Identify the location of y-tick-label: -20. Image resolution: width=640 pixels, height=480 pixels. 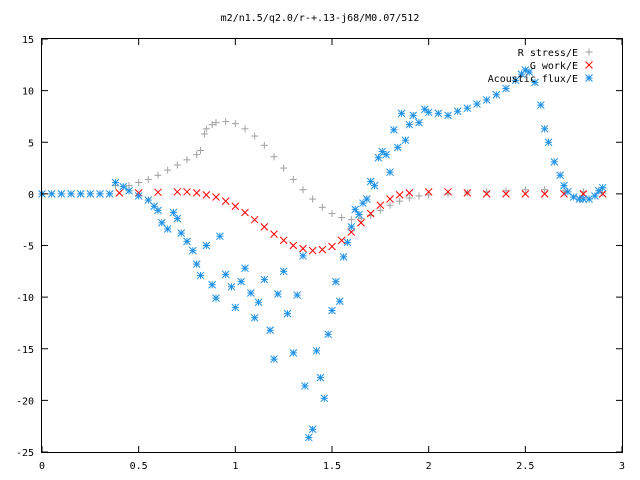
(25, 401).